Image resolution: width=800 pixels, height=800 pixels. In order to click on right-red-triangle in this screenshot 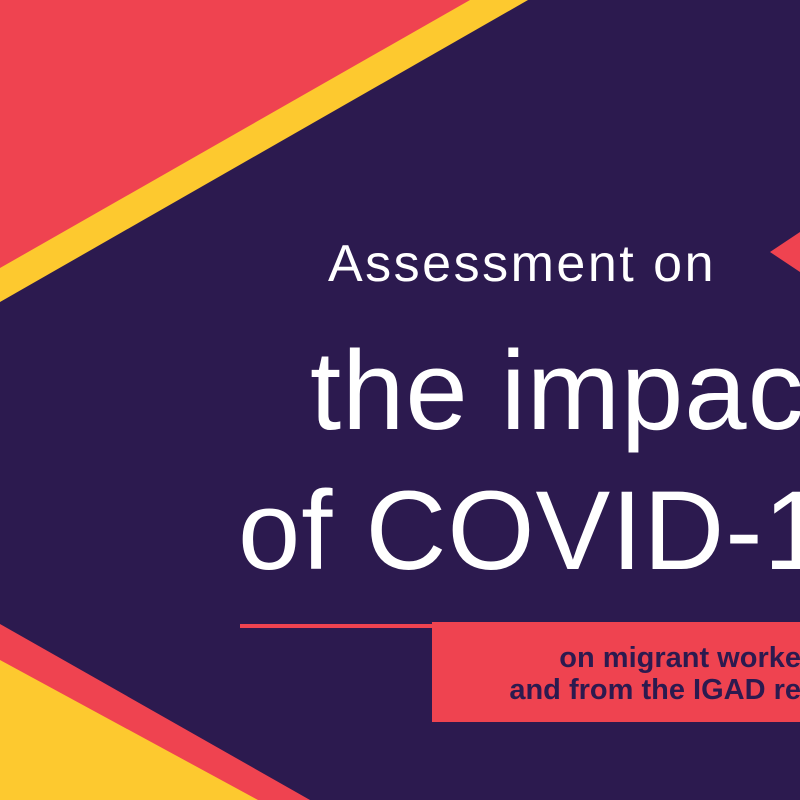, I will do `click(785, 252)`.